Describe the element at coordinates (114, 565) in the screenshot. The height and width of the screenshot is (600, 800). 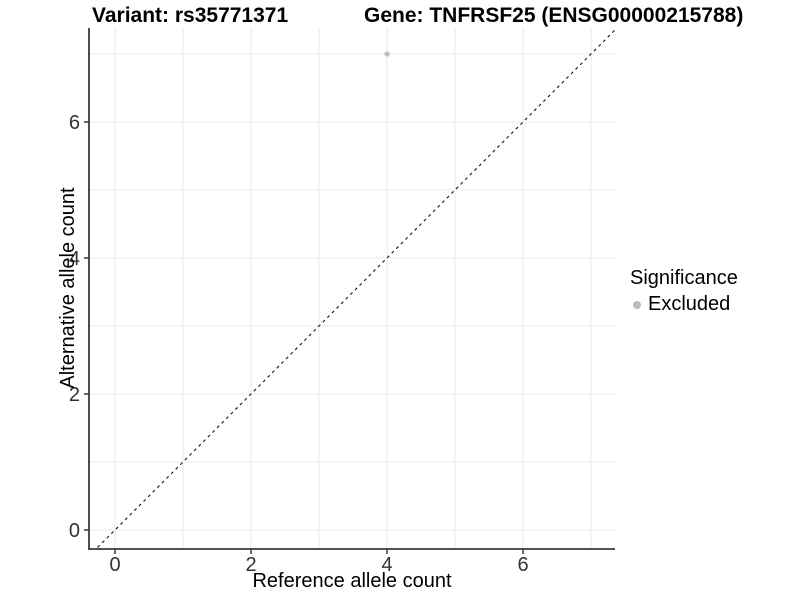
I see `x-tick-label: 0` at that location.